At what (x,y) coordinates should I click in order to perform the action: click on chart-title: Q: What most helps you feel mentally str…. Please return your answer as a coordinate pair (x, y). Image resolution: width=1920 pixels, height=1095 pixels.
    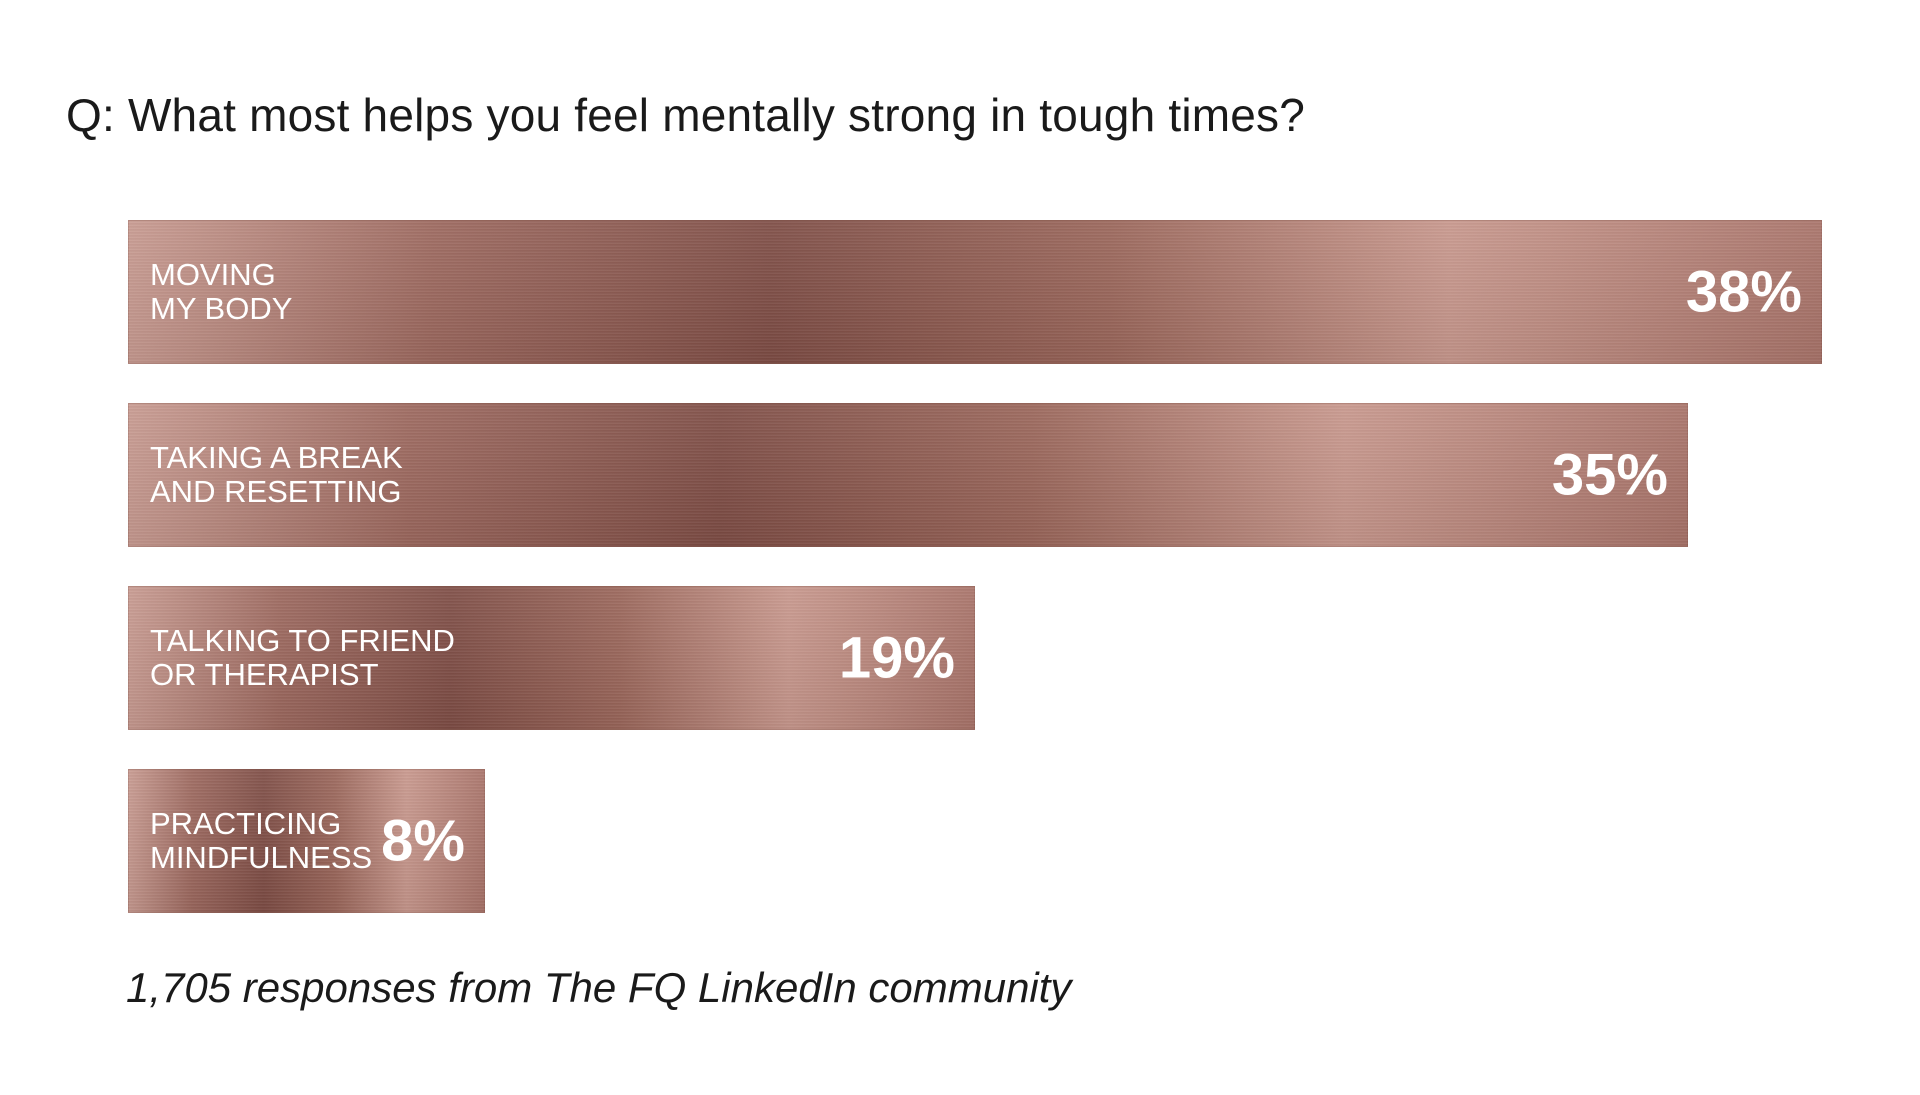
    Looking at the image, I should click on (686, 115).